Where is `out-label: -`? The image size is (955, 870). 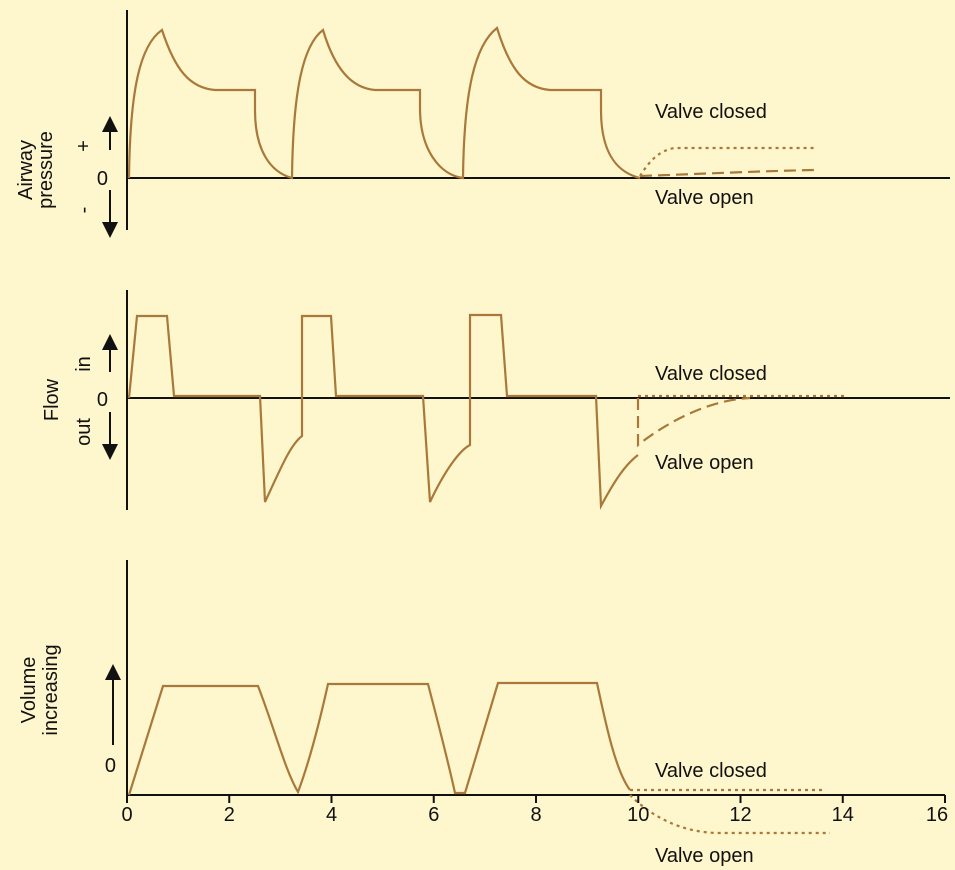 out-label: - is located at coordinates (84, 210).